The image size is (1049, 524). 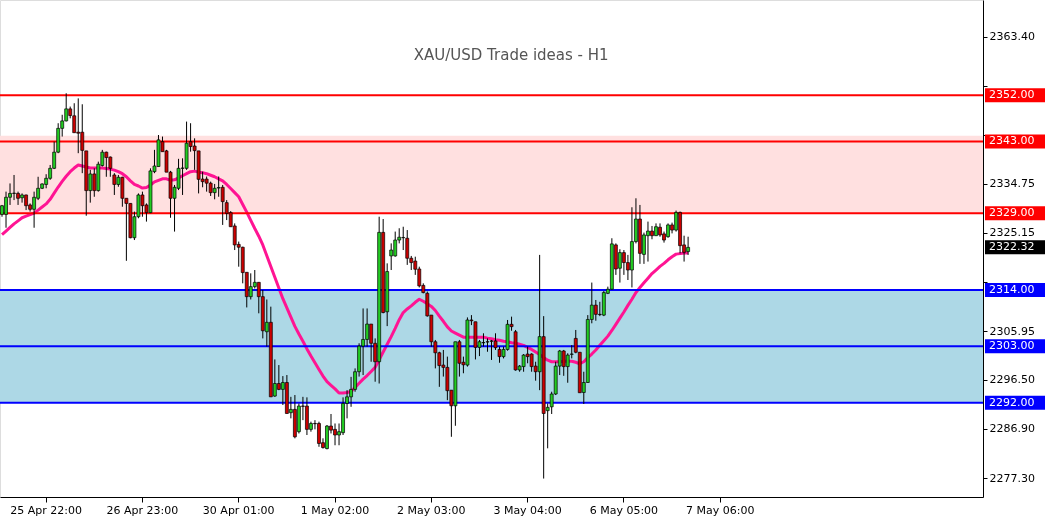 What do you see at coordinates (1012, 380) in the screenshot?
I see `y-tick-label: 2296.50` at bounding box center [1012, 380].